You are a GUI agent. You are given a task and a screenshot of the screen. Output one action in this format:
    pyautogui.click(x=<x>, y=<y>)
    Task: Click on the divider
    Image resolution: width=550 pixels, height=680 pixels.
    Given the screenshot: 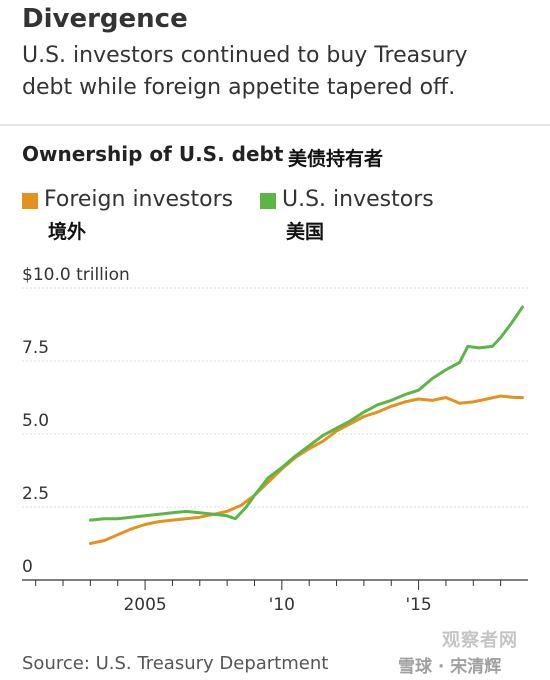 What is the action you would take?
    pyautogui.click(x=275, y=125)
    